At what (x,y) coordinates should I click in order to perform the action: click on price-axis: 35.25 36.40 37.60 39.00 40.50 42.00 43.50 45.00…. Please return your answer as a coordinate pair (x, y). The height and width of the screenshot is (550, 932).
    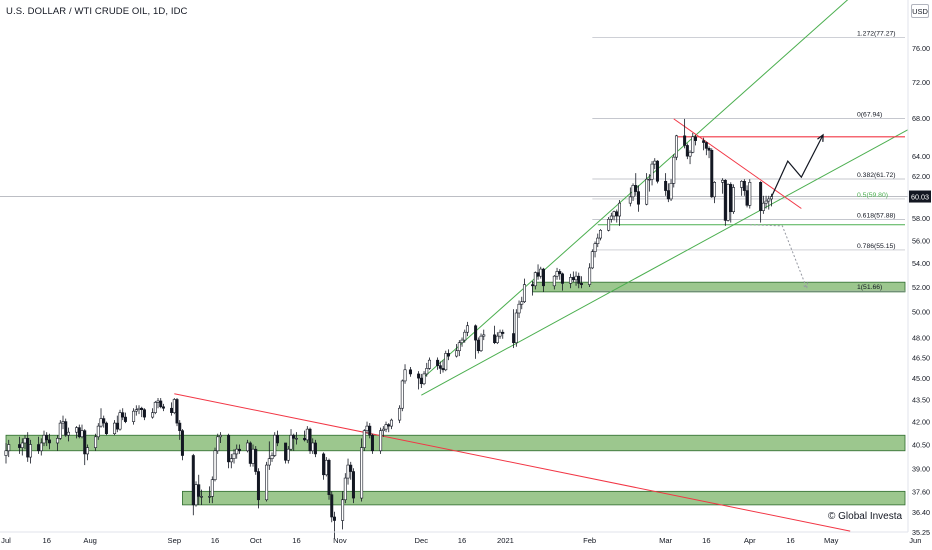
    Looking at the image, I should click on (919, 268).